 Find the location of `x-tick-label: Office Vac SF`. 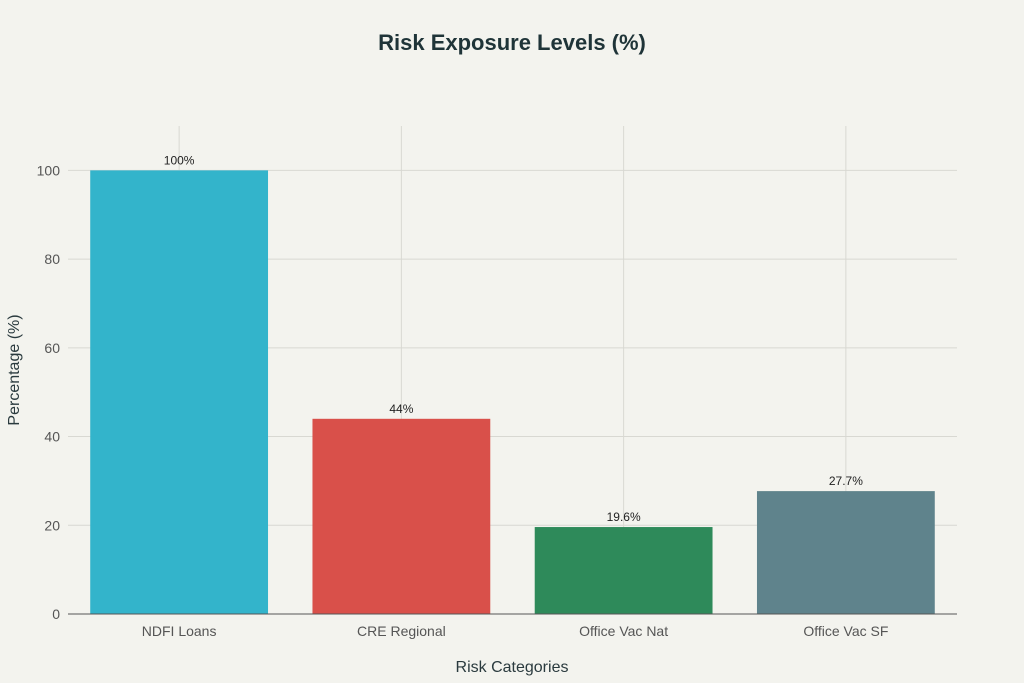

x-tick-label: Office Vac SF is located at coordinates (845, 631).